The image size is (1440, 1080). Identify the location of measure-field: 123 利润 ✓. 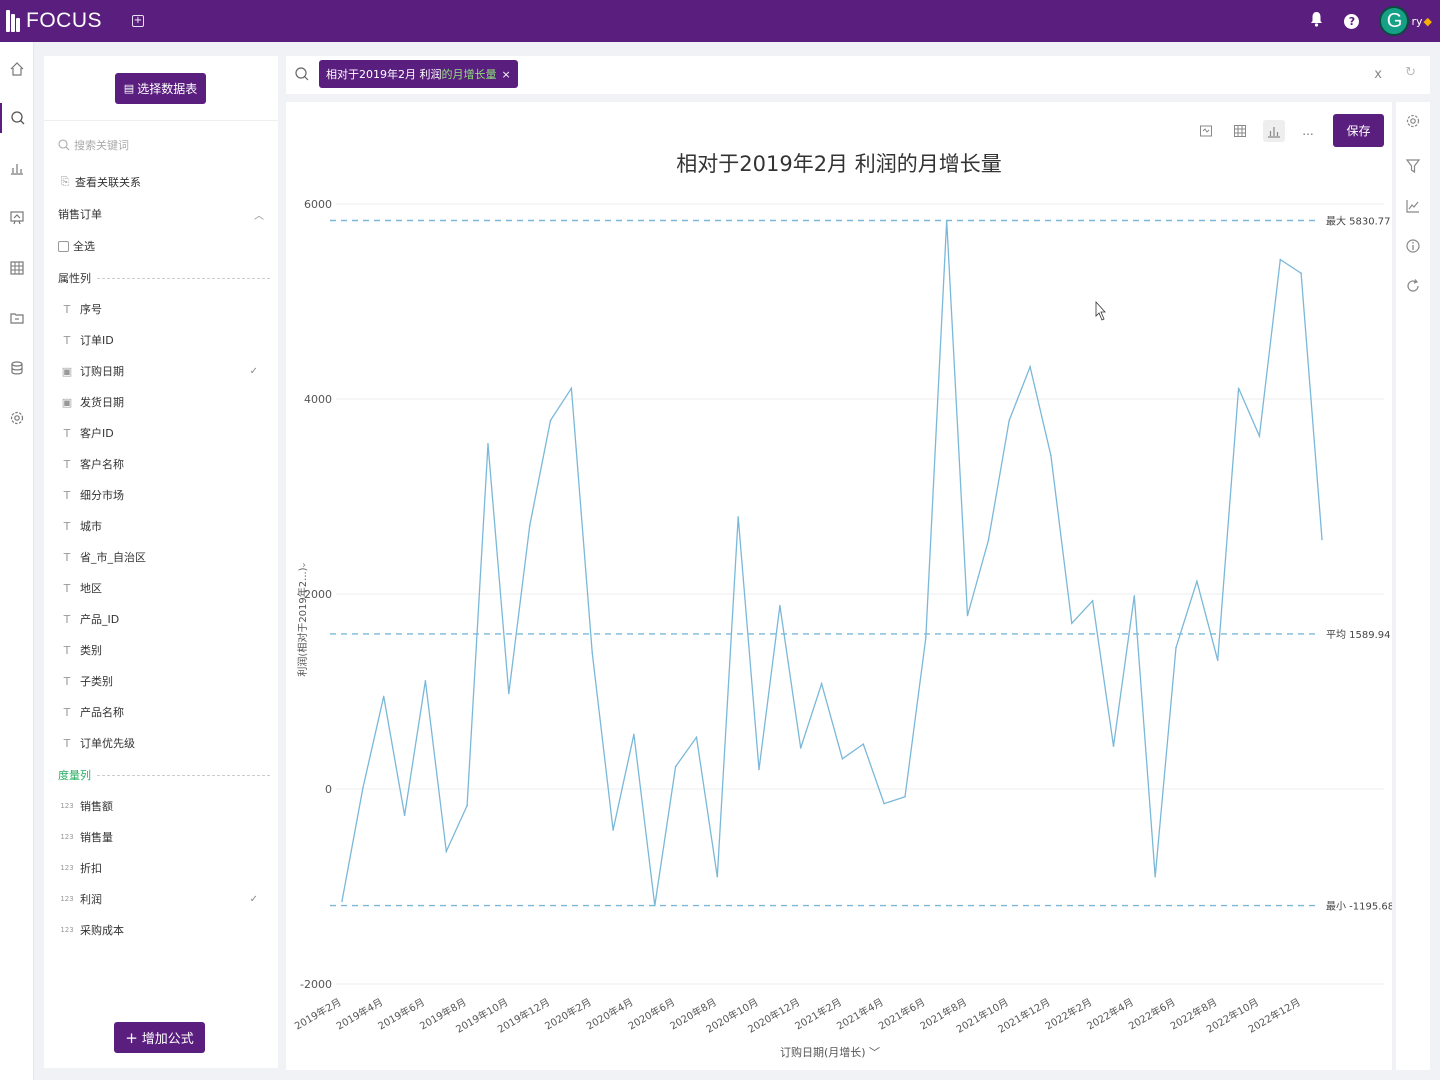
(163, 899).